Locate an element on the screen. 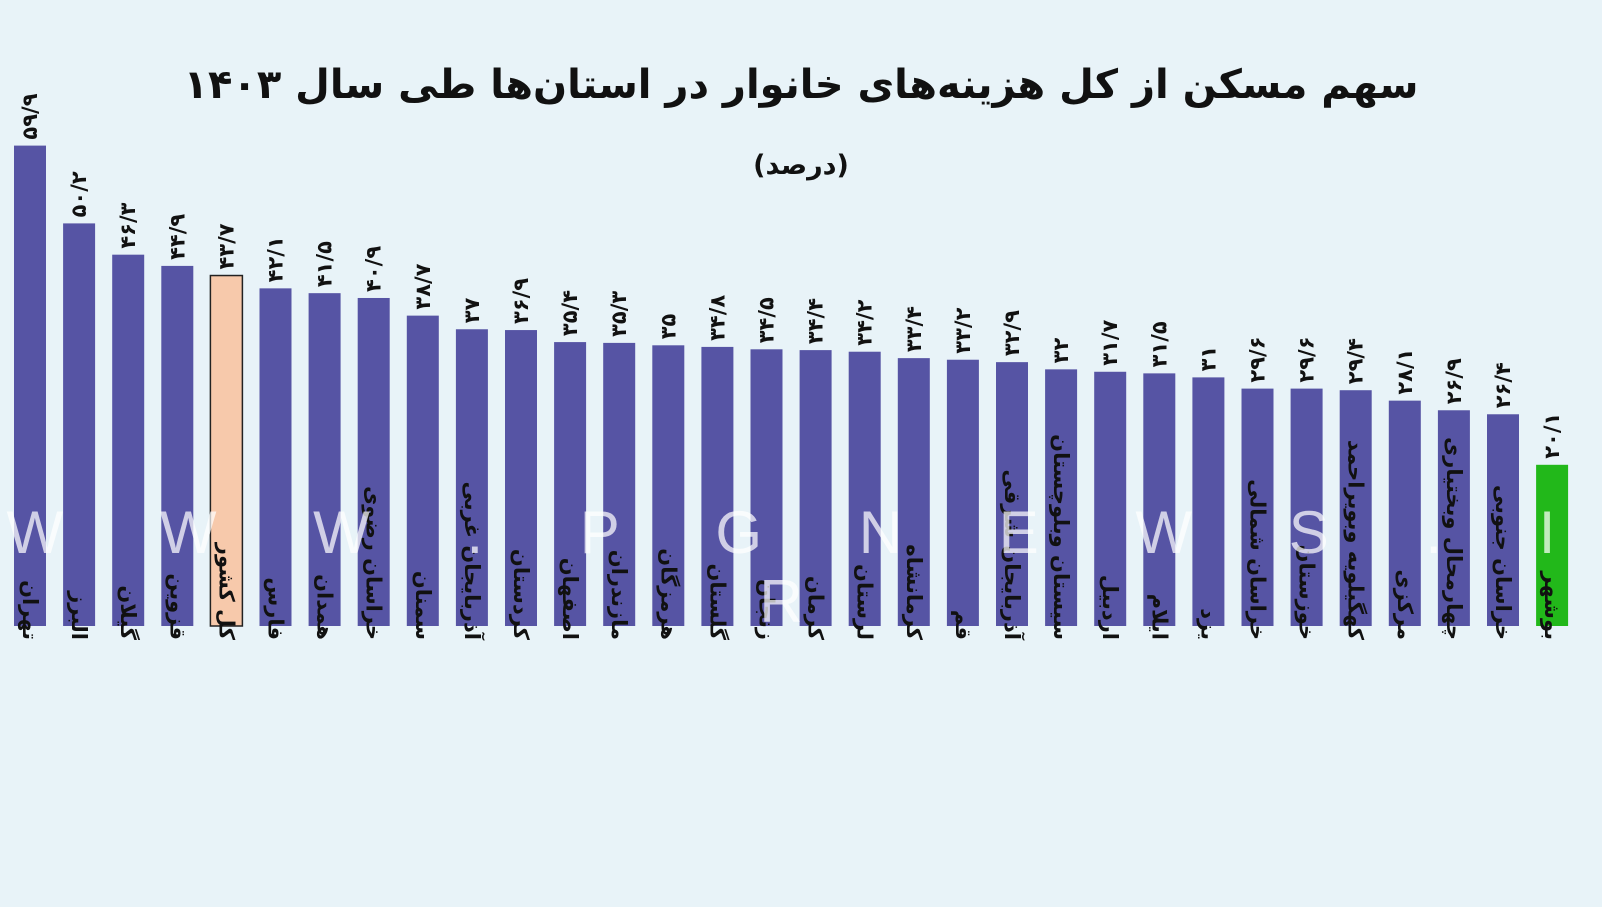 This screenshot has width=1602, height=907. category-label-11: اصفهان is located at coordinates (570, 599).